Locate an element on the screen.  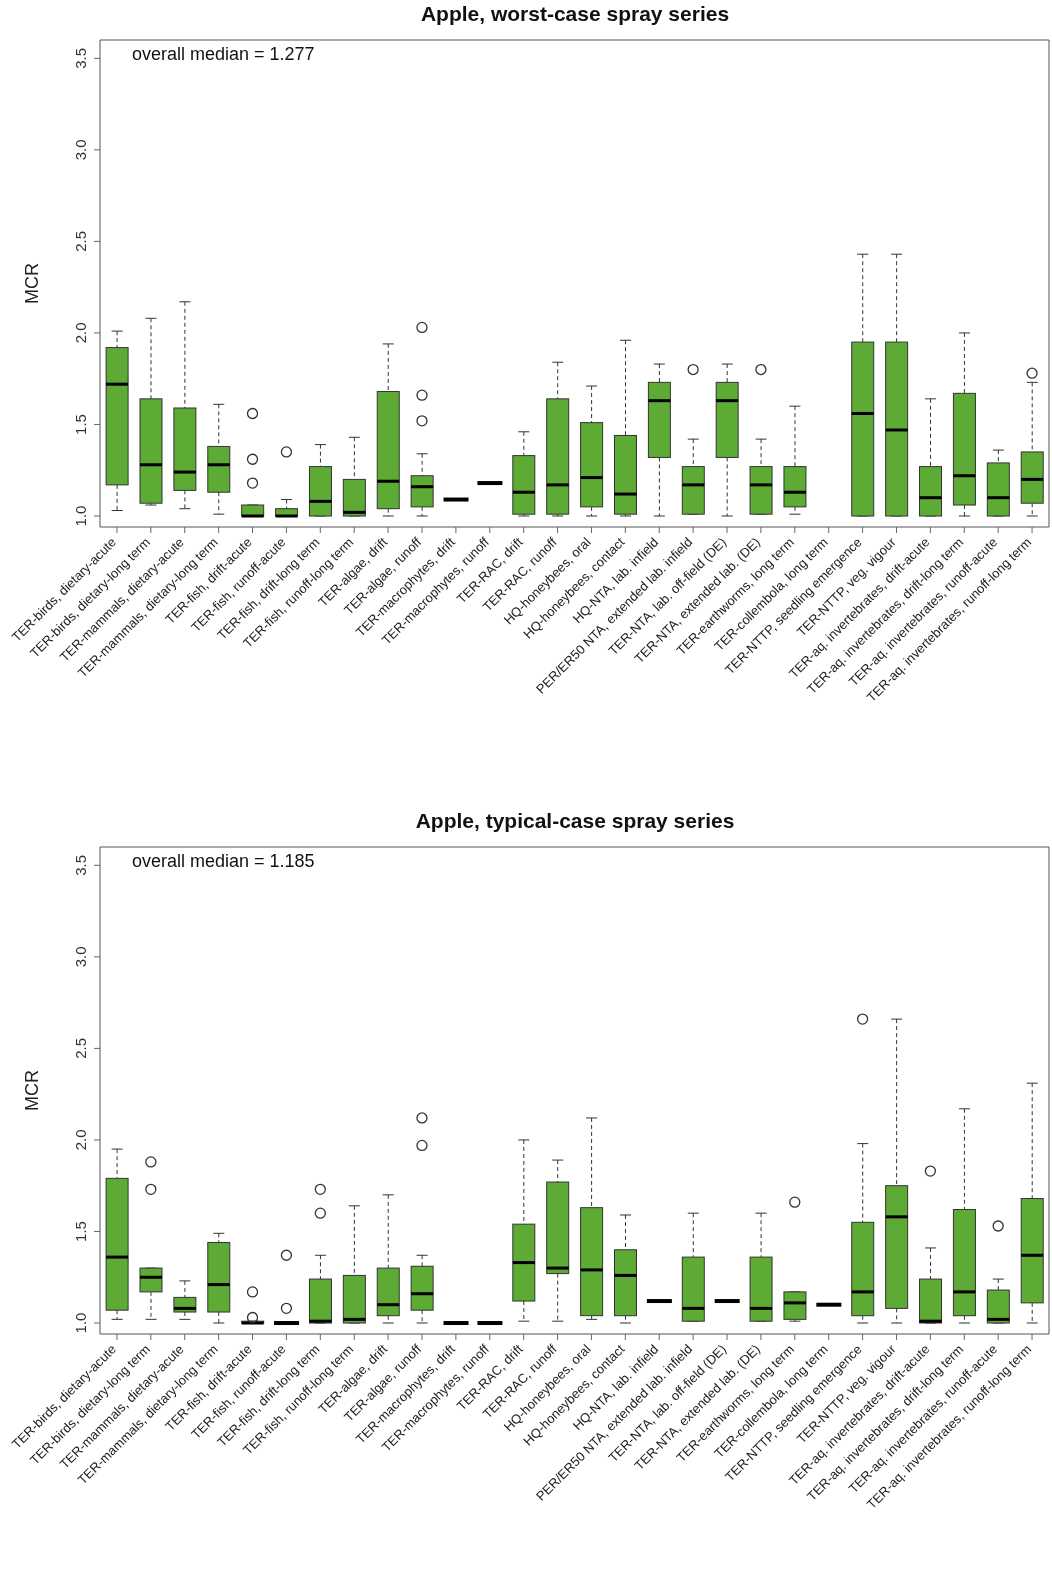
chart-title: Apple, worst-case spray series is located at coordinates (575, 14).